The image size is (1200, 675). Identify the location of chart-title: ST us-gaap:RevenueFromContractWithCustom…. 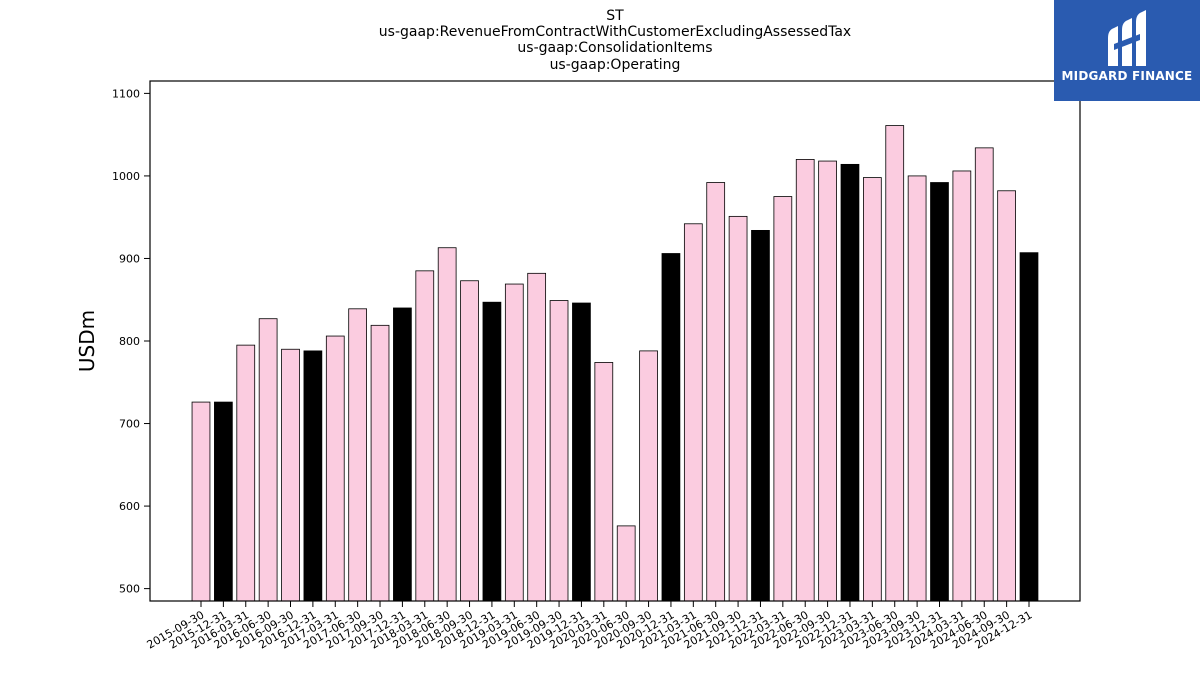
(615, 40).